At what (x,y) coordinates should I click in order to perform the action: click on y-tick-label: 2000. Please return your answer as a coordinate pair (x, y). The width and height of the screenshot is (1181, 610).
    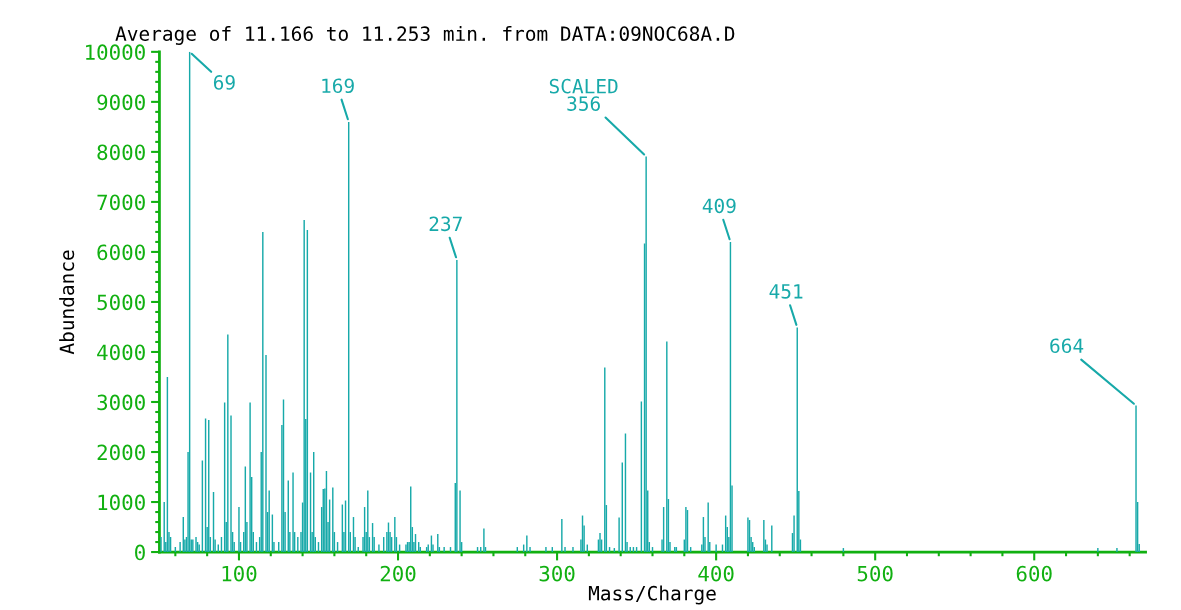
    Looking at the image, I should click on (121, 452).